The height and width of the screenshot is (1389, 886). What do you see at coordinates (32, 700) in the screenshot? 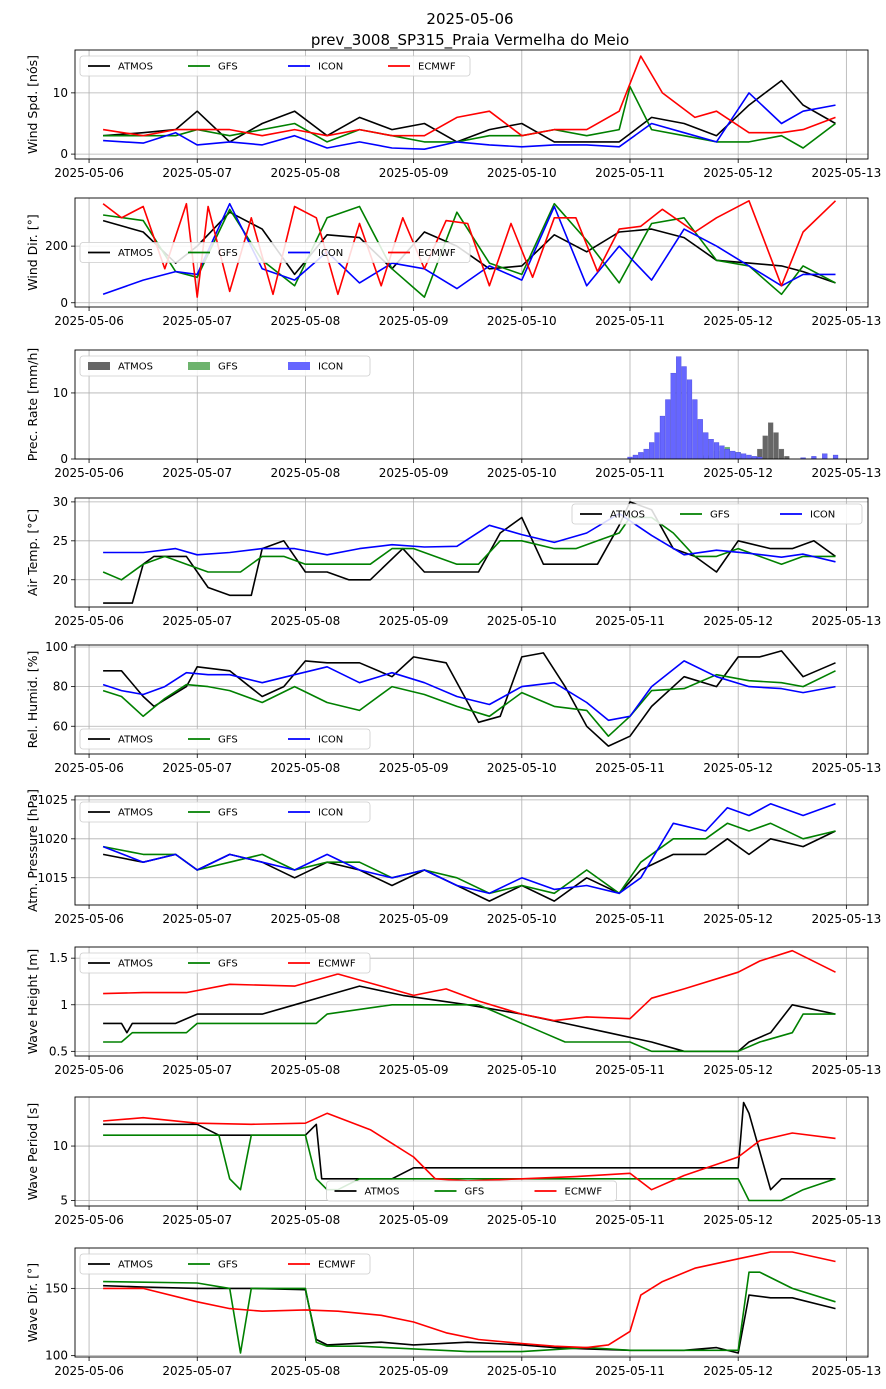
I see `y-axis-label: Rel. Humid. [%]` at bounding box center [32, 700].